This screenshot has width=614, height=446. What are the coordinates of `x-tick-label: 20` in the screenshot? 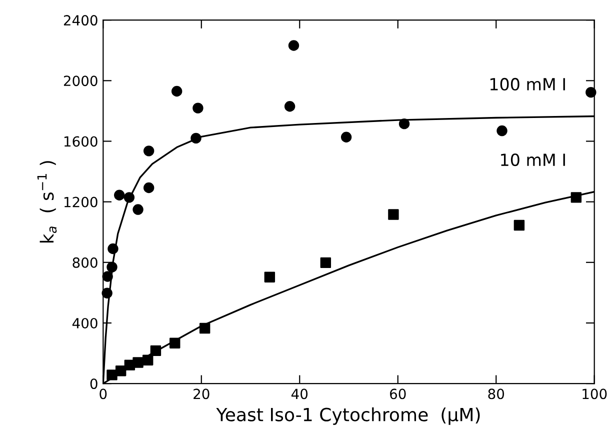 It's located at (202, 394).